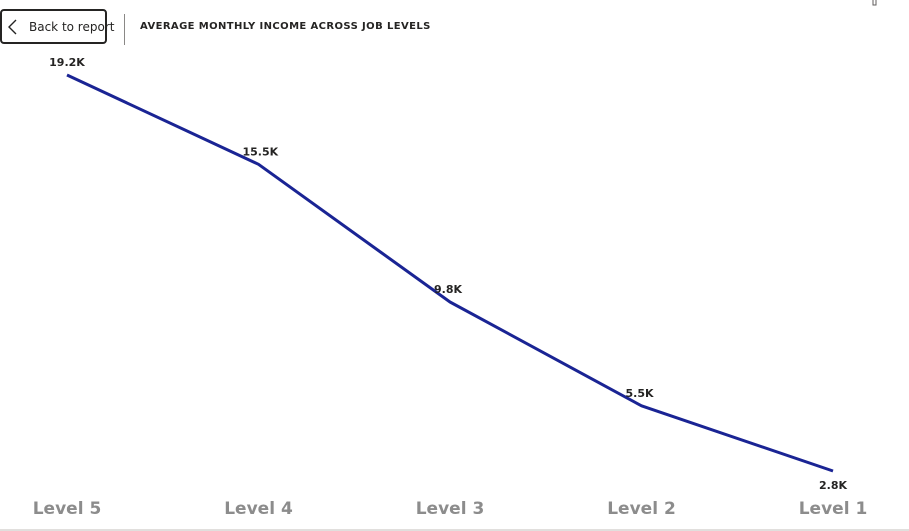 Image resolution: width=909 pixels, height=531 pixels. I want to click on chevron-left-icon, so click(12, 27).